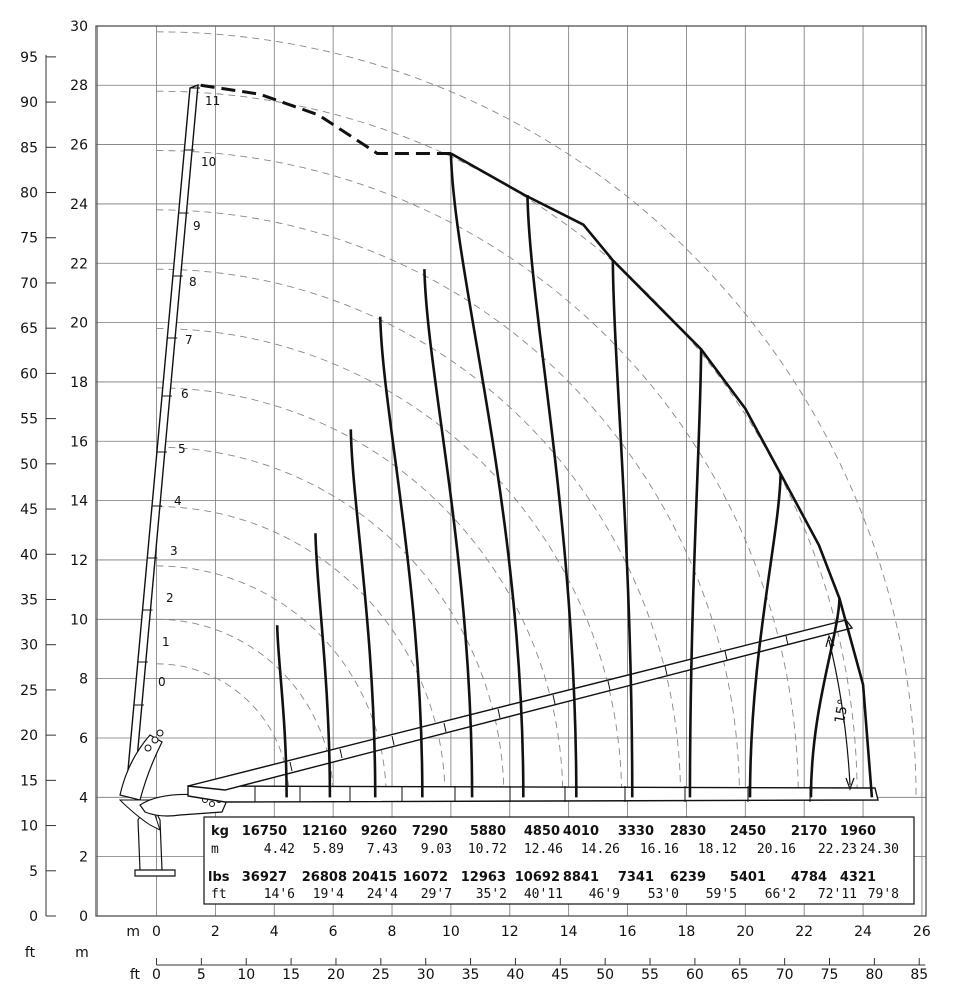 This screenshot has width=956, height=1000. What do you see at coordinates (436, 894) in the screenshot?
I see `table-ft-value: 29'7` at bounding box center [436, 894].